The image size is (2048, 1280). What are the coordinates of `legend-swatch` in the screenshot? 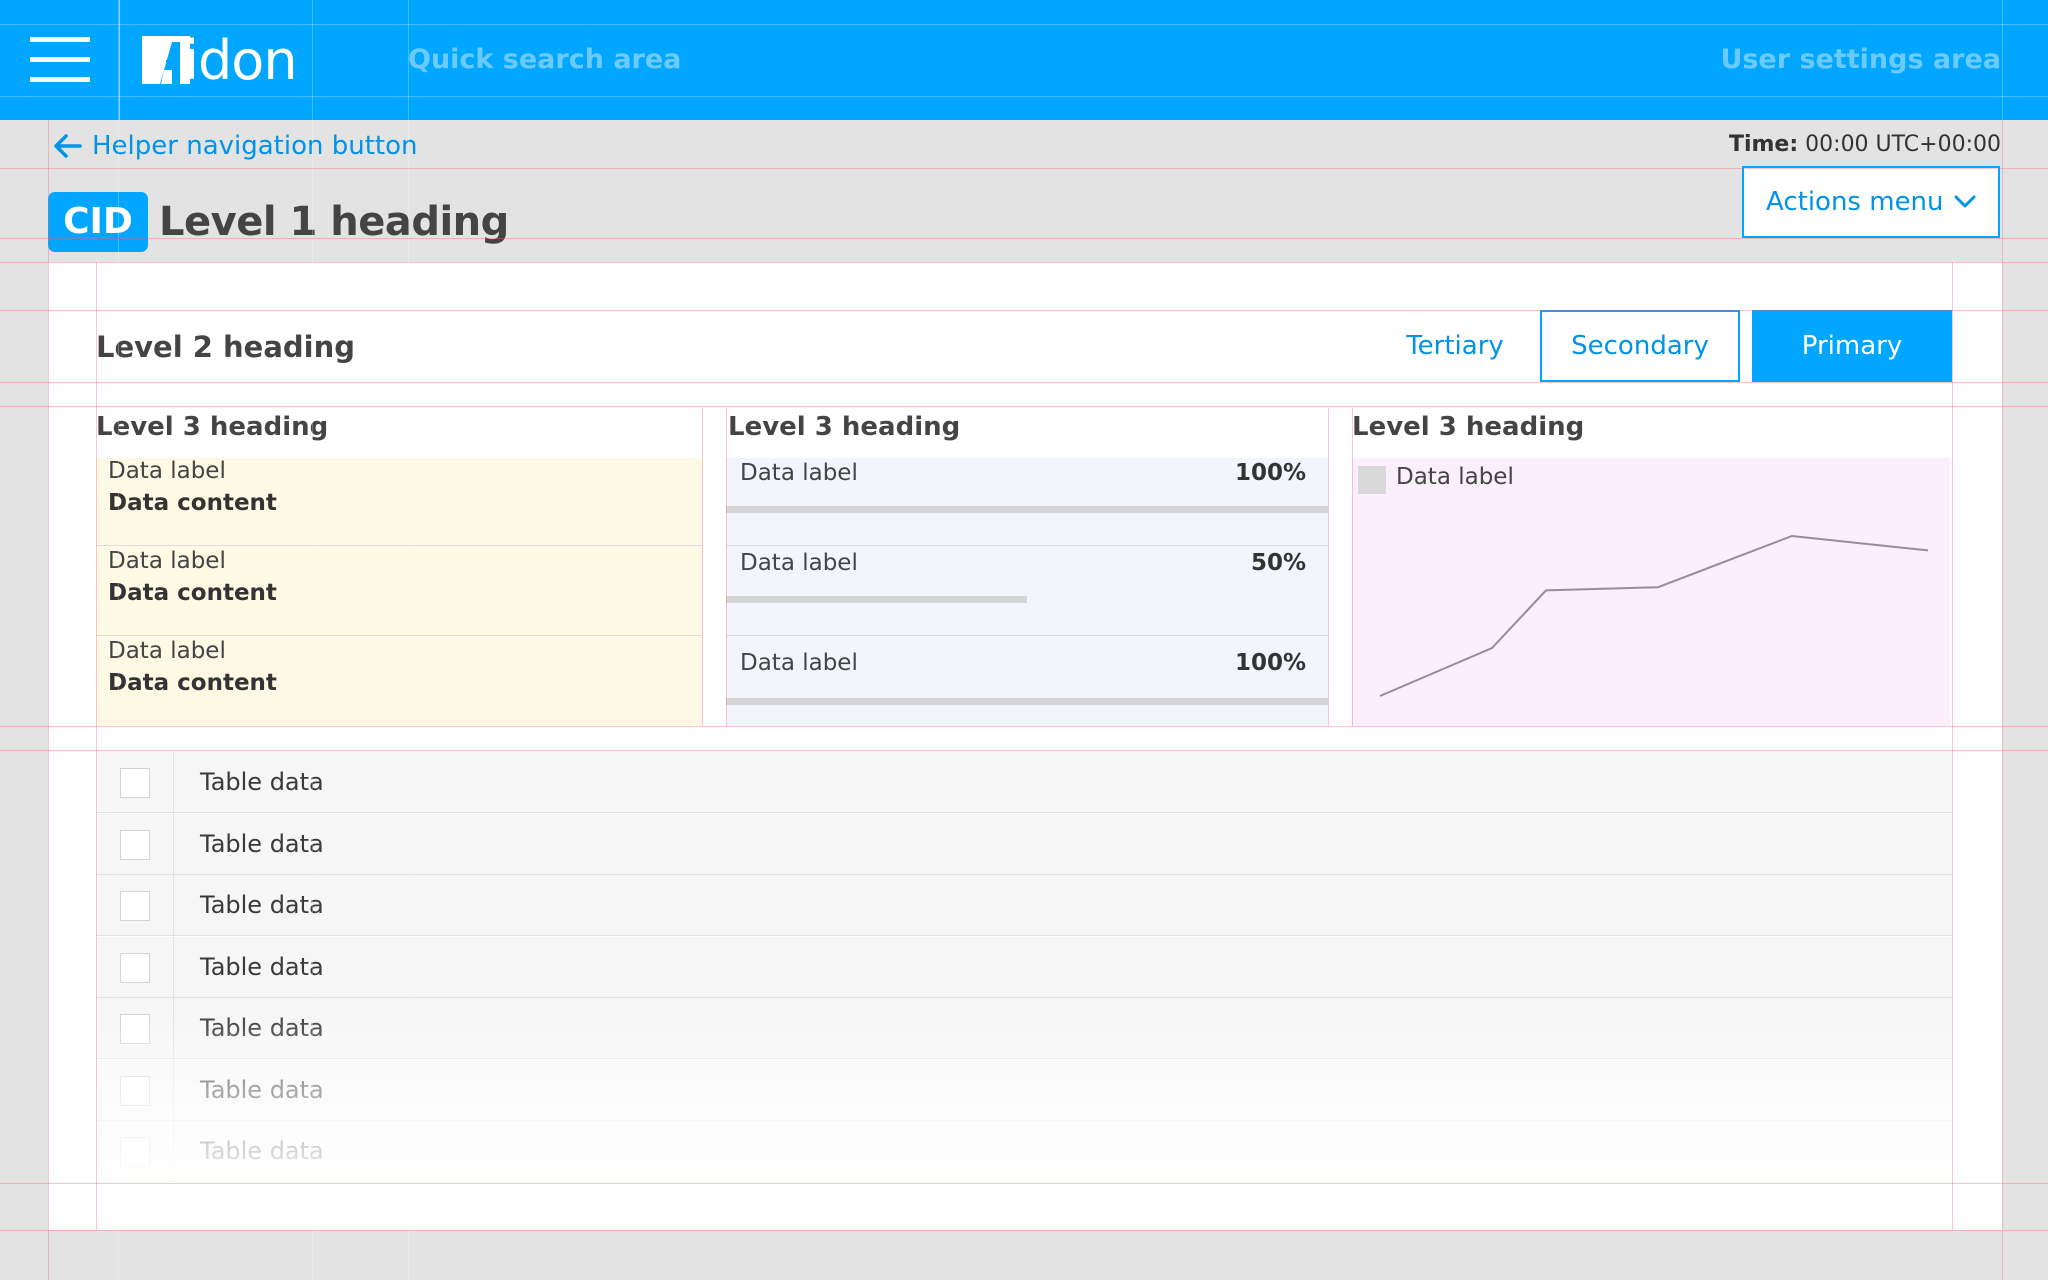 It's located at (1372, 480).